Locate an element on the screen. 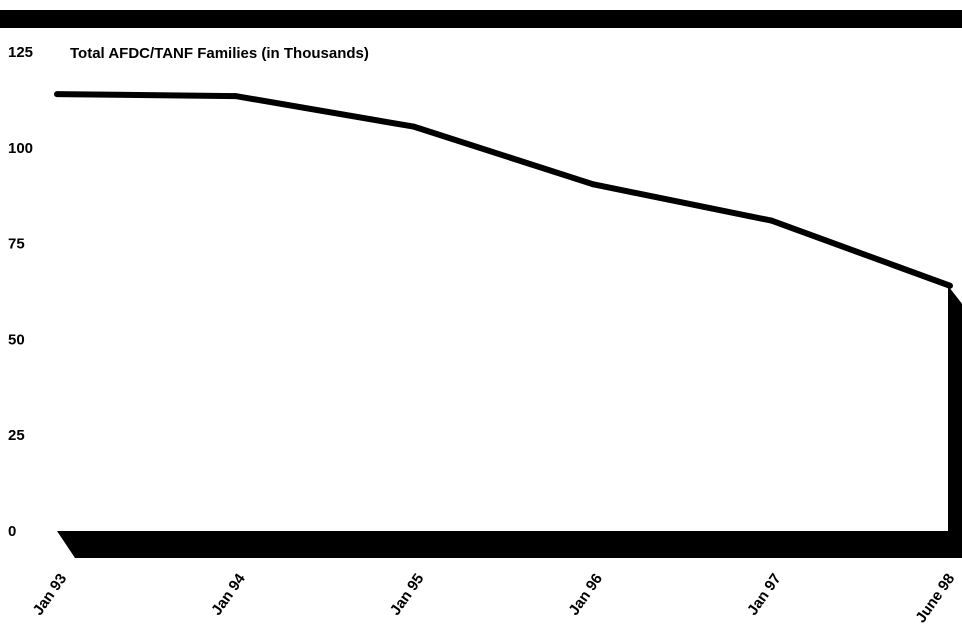 Image resolution: width=962 pixels, height=637 pixels. y-tick-label: 75 is located at coordinates (16, 244).